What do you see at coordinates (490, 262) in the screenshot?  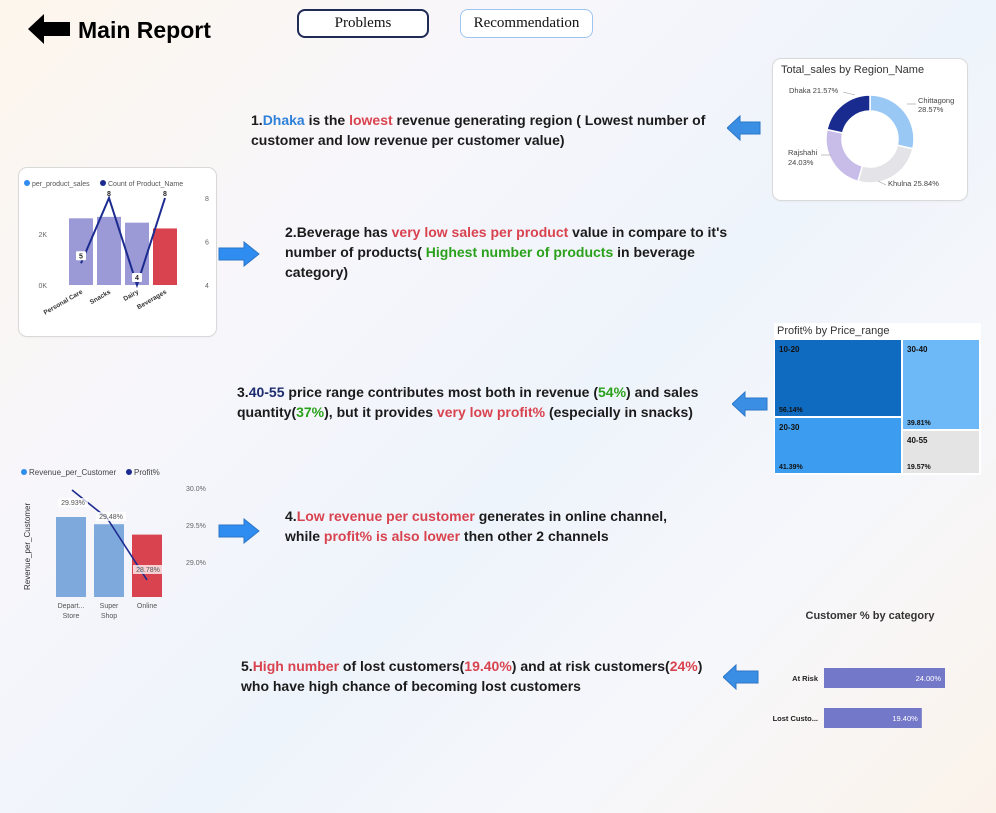 I see `finding-text-segment: in beverage category)` at bounding box center [490, 262].